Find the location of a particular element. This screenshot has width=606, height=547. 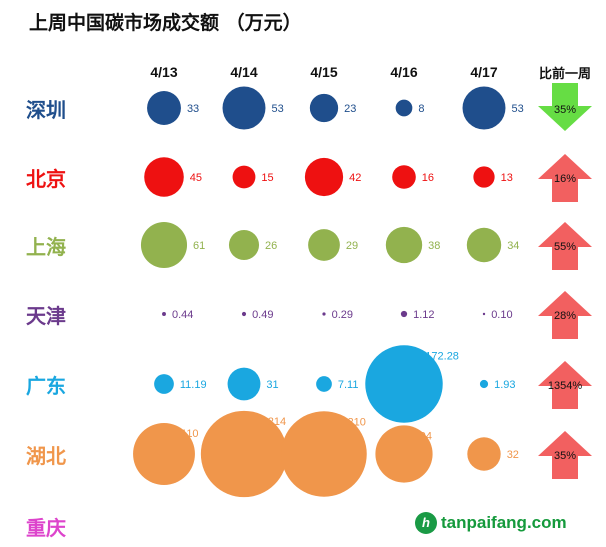

arrow-up-icon: 35% is located at coordinates (565, 455).